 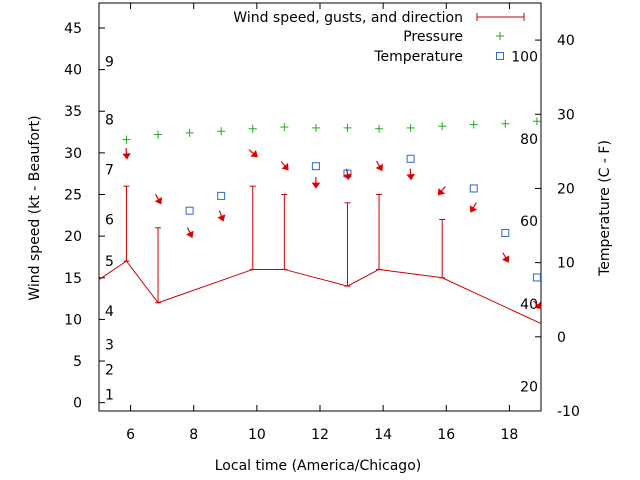 What do you see at coordinates (363, 218) in the screenshot?
I see `temperature-series` at bounding box center [363, 218].